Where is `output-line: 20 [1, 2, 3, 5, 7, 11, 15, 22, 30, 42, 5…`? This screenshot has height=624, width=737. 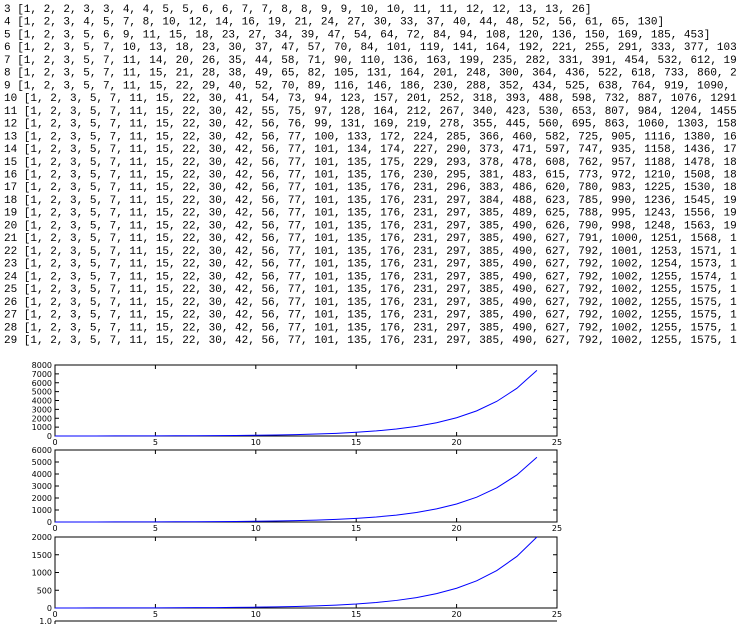
output-line: 20 [1, 2, 3, 5, 7, 11, 15, 22, 30, 42, 5… is located at coordinates (370, 226).